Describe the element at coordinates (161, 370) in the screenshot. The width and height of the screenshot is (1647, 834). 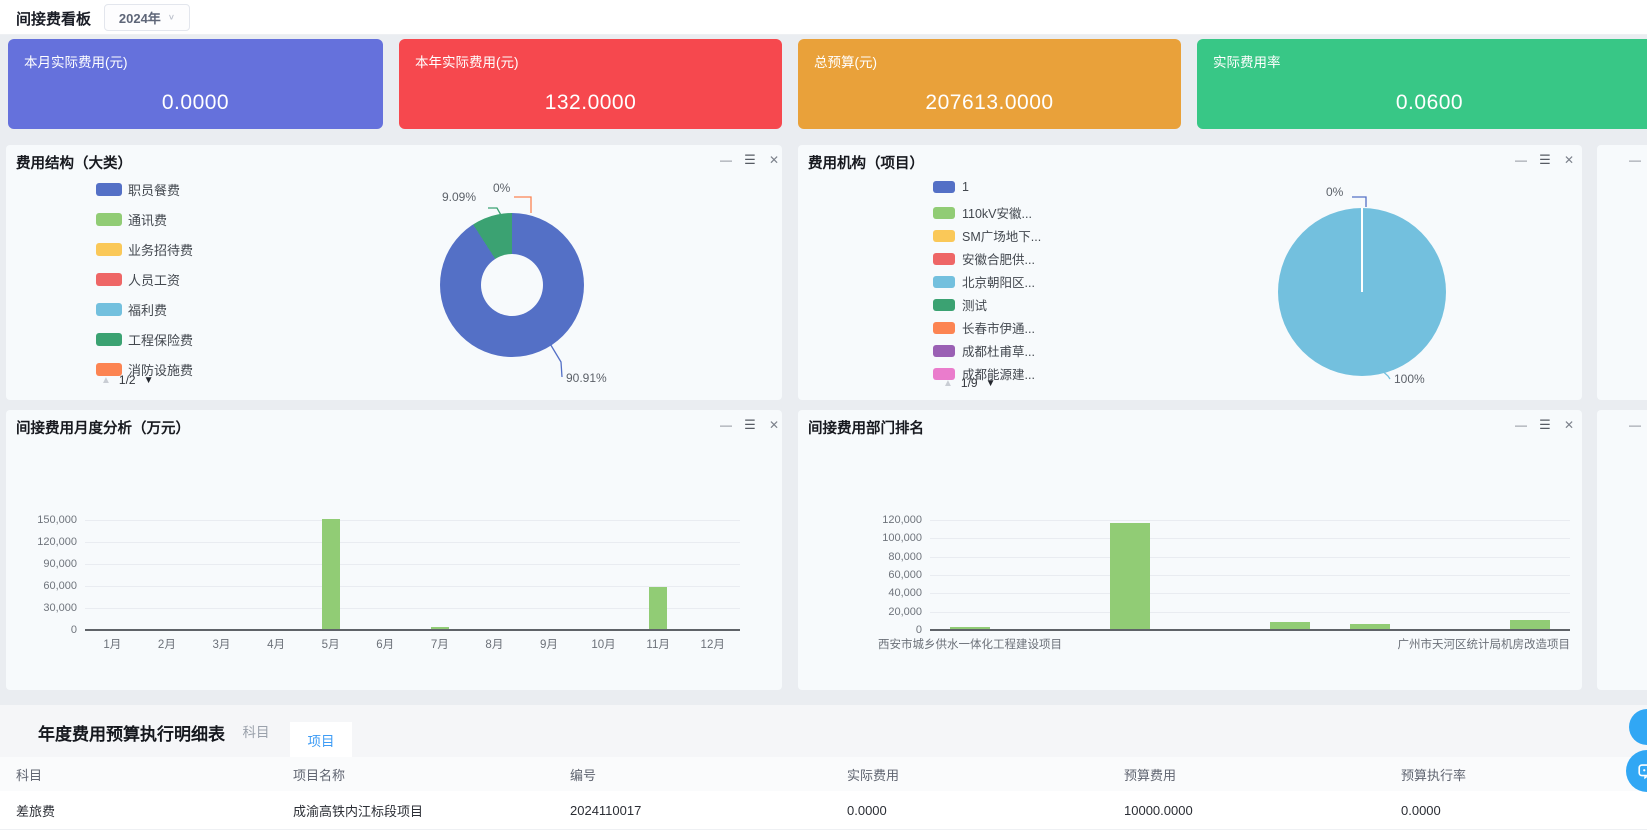
I see `legend-label: 消防设施费` at that location.